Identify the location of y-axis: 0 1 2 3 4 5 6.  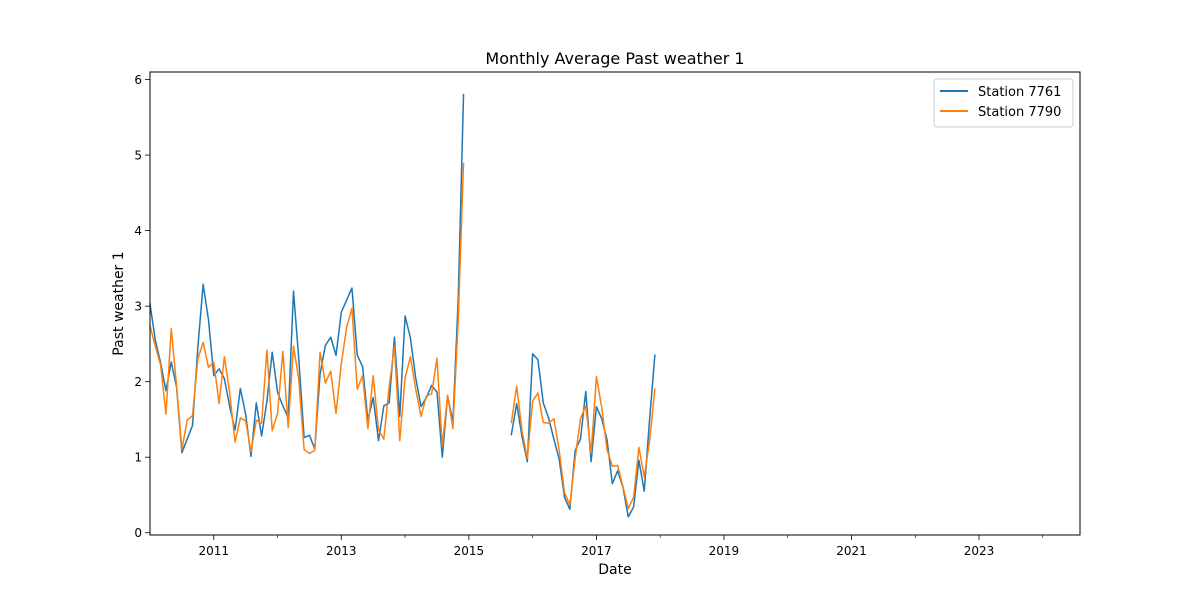
(142, 306).